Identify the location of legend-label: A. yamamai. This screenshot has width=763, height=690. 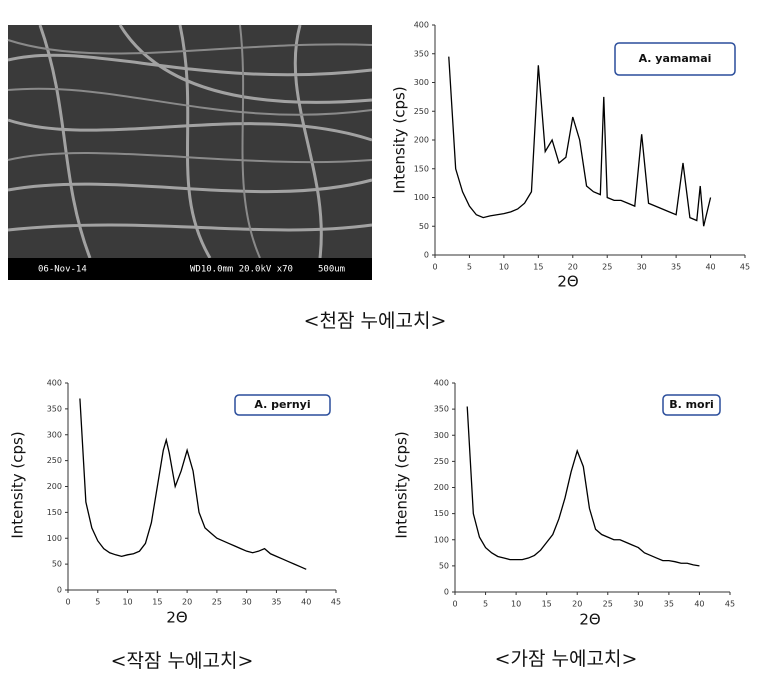
(675, 58).